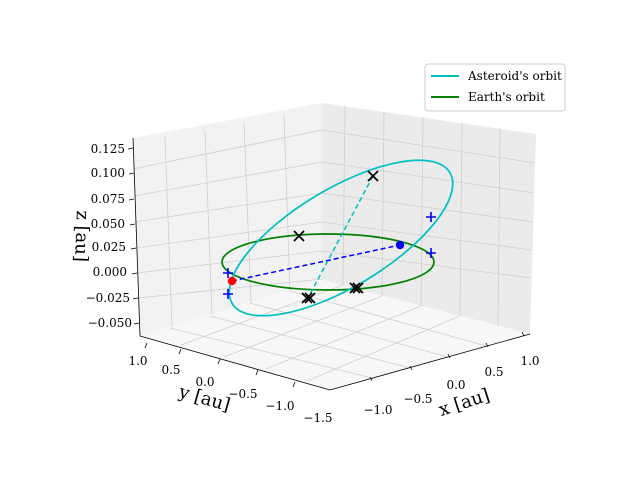  What do you see at coordinates (455, 385) in the screenshot?
I see `x-tick-label: 0.0` at bounding box center [455, 385].